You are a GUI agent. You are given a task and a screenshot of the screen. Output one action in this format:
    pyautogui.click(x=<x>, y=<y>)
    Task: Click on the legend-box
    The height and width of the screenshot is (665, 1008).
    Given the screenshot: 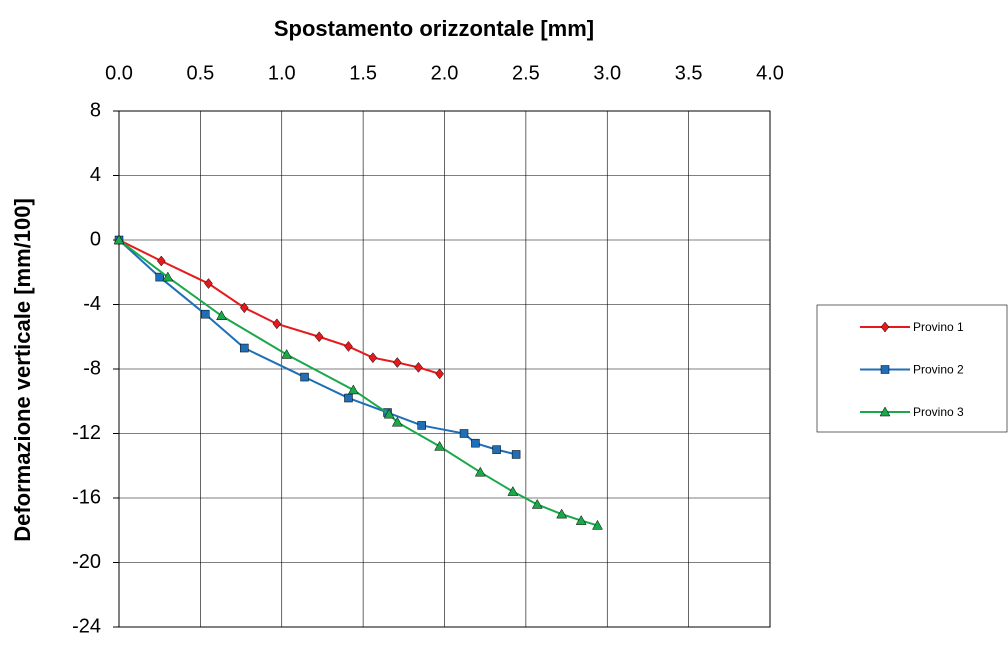 What is the action you would take?
    pyautogui.click(x=912, y=368)
    